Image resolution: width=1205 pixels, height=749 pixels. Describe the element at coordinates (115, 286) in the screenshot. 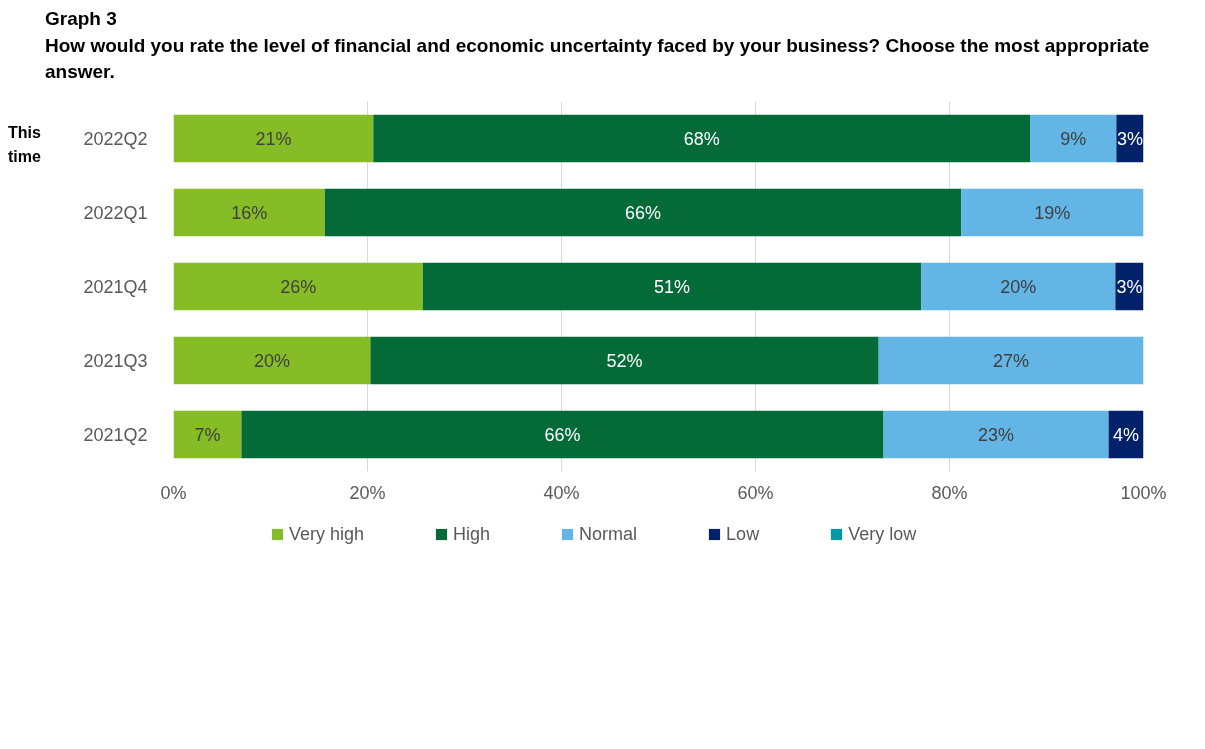

I see `y-tick-label: 2021Q4` at that location.